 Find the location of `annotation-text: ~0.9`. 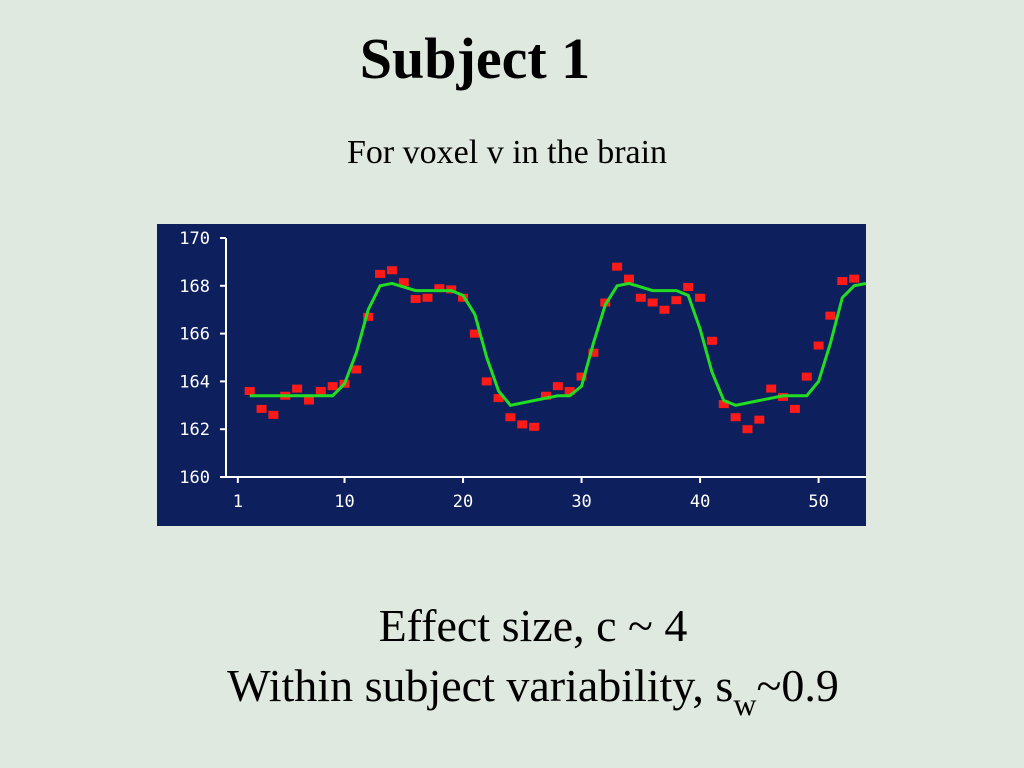

annotation-text: ~0.9 is located at coordinates (797, 685).